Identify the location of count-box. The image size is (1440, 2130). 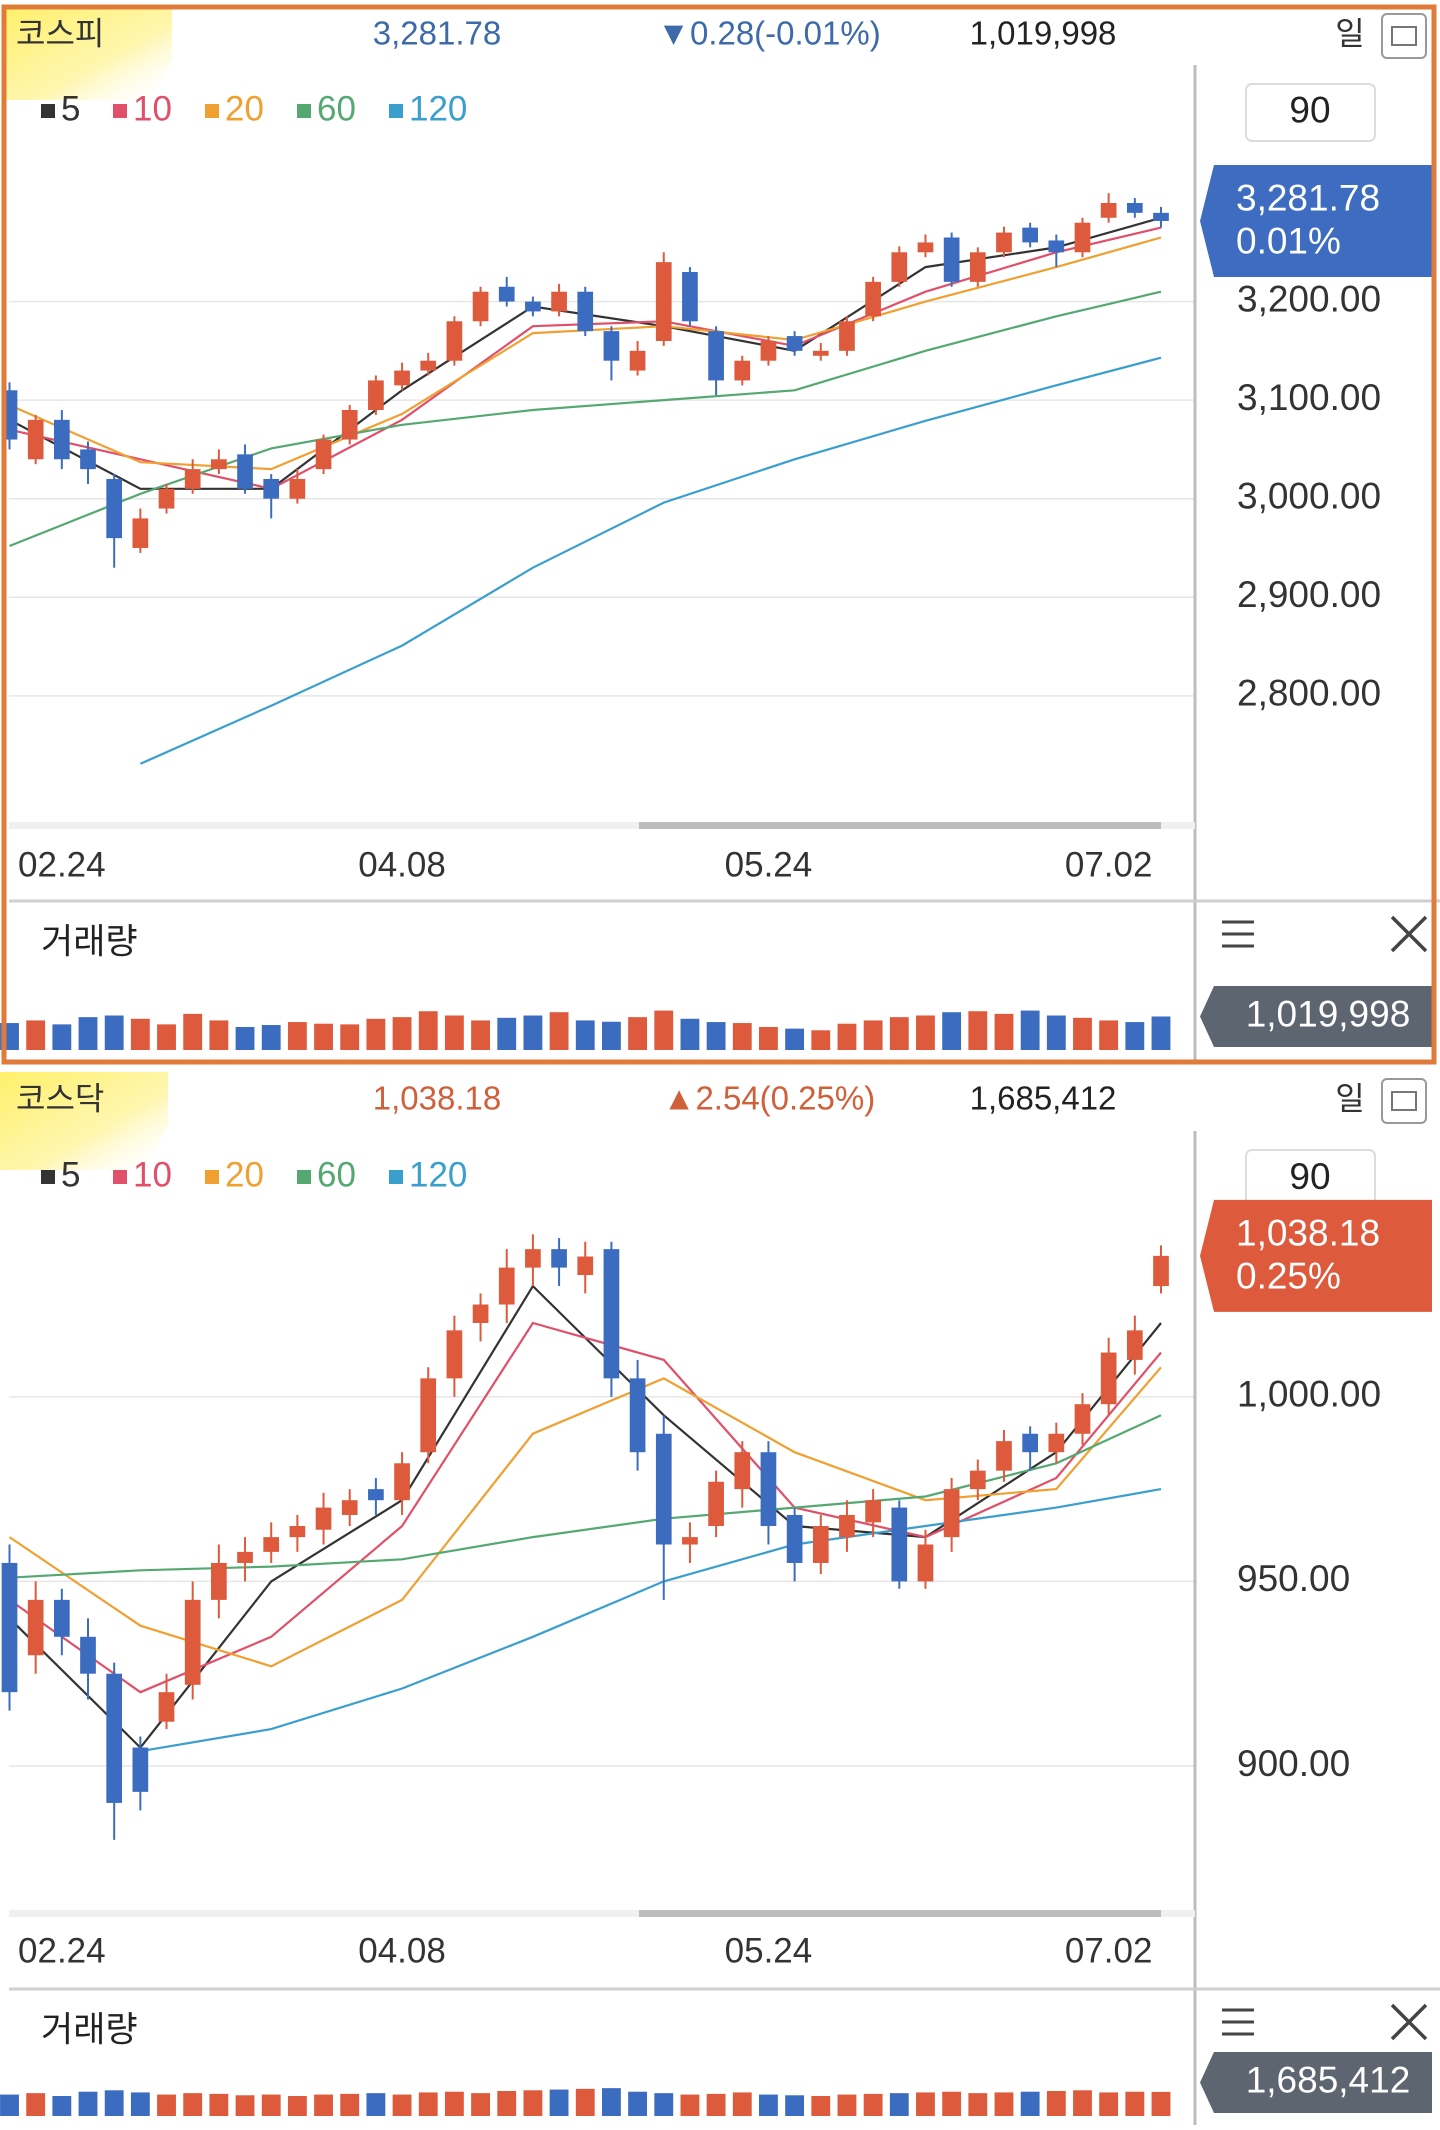
(1310, 112).